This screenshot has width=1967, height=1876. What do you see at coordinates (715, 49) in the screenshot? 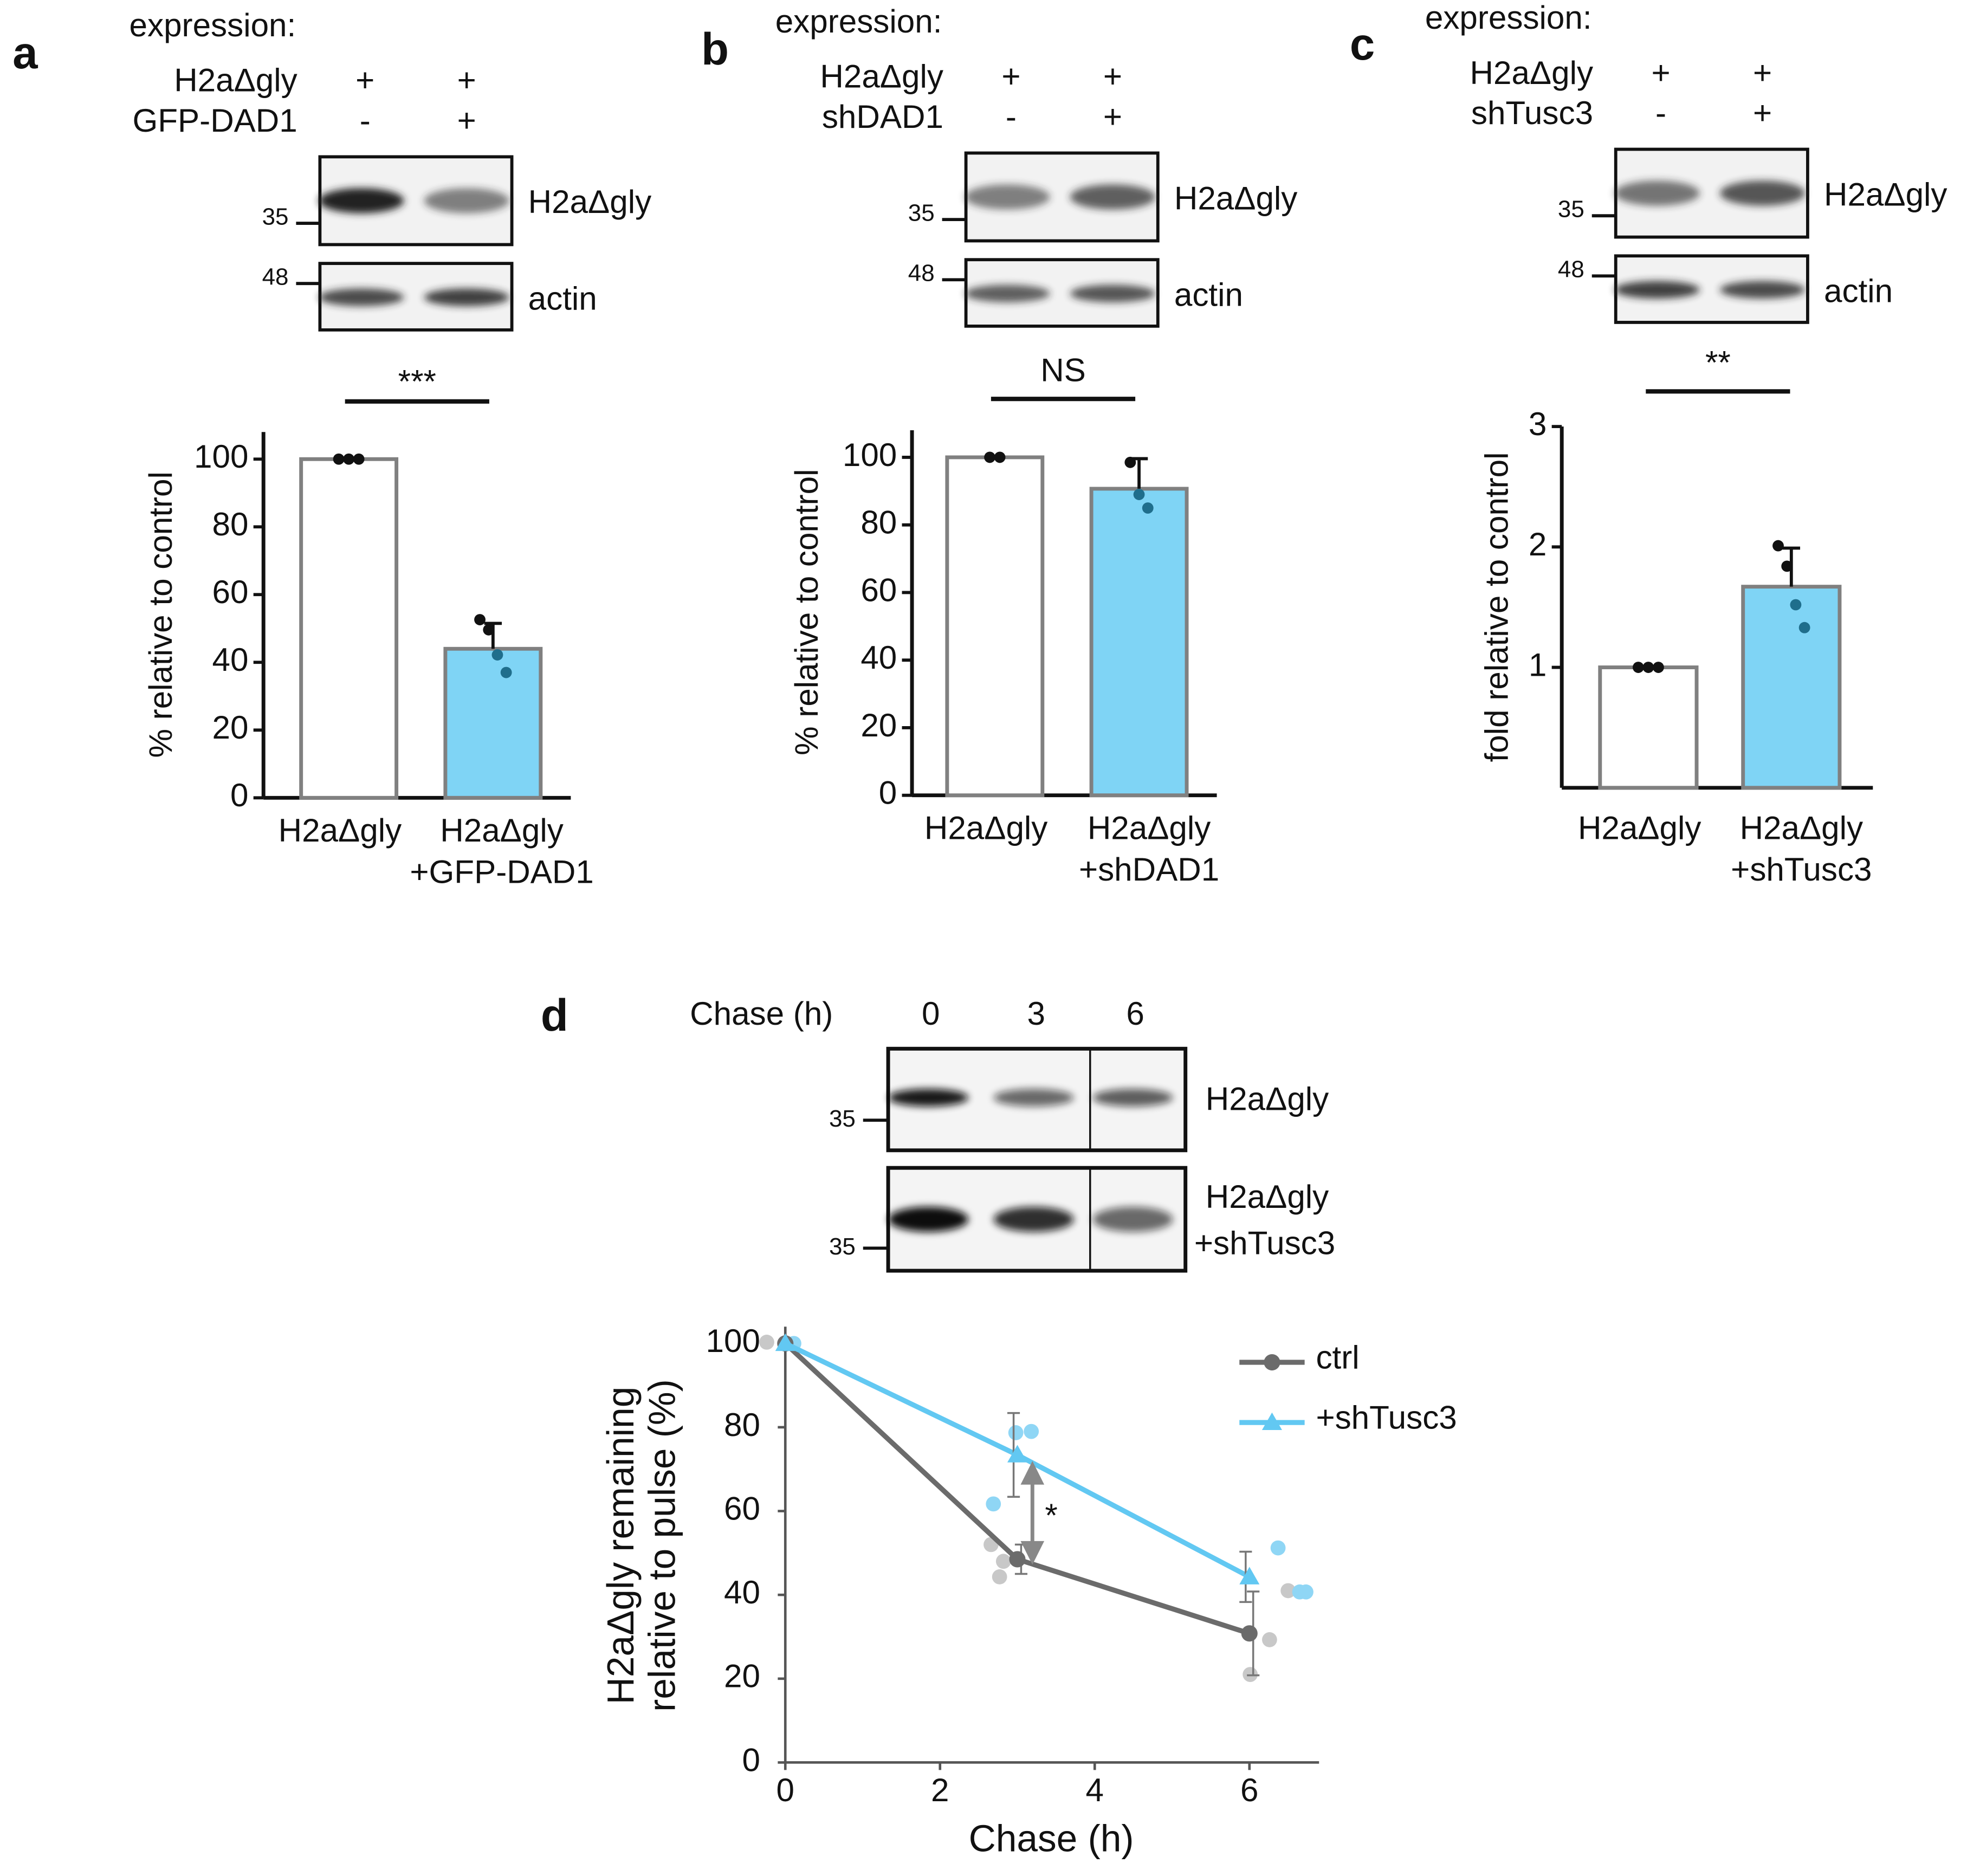
I see `panel-letter: b` at bounding box center [715, 49].